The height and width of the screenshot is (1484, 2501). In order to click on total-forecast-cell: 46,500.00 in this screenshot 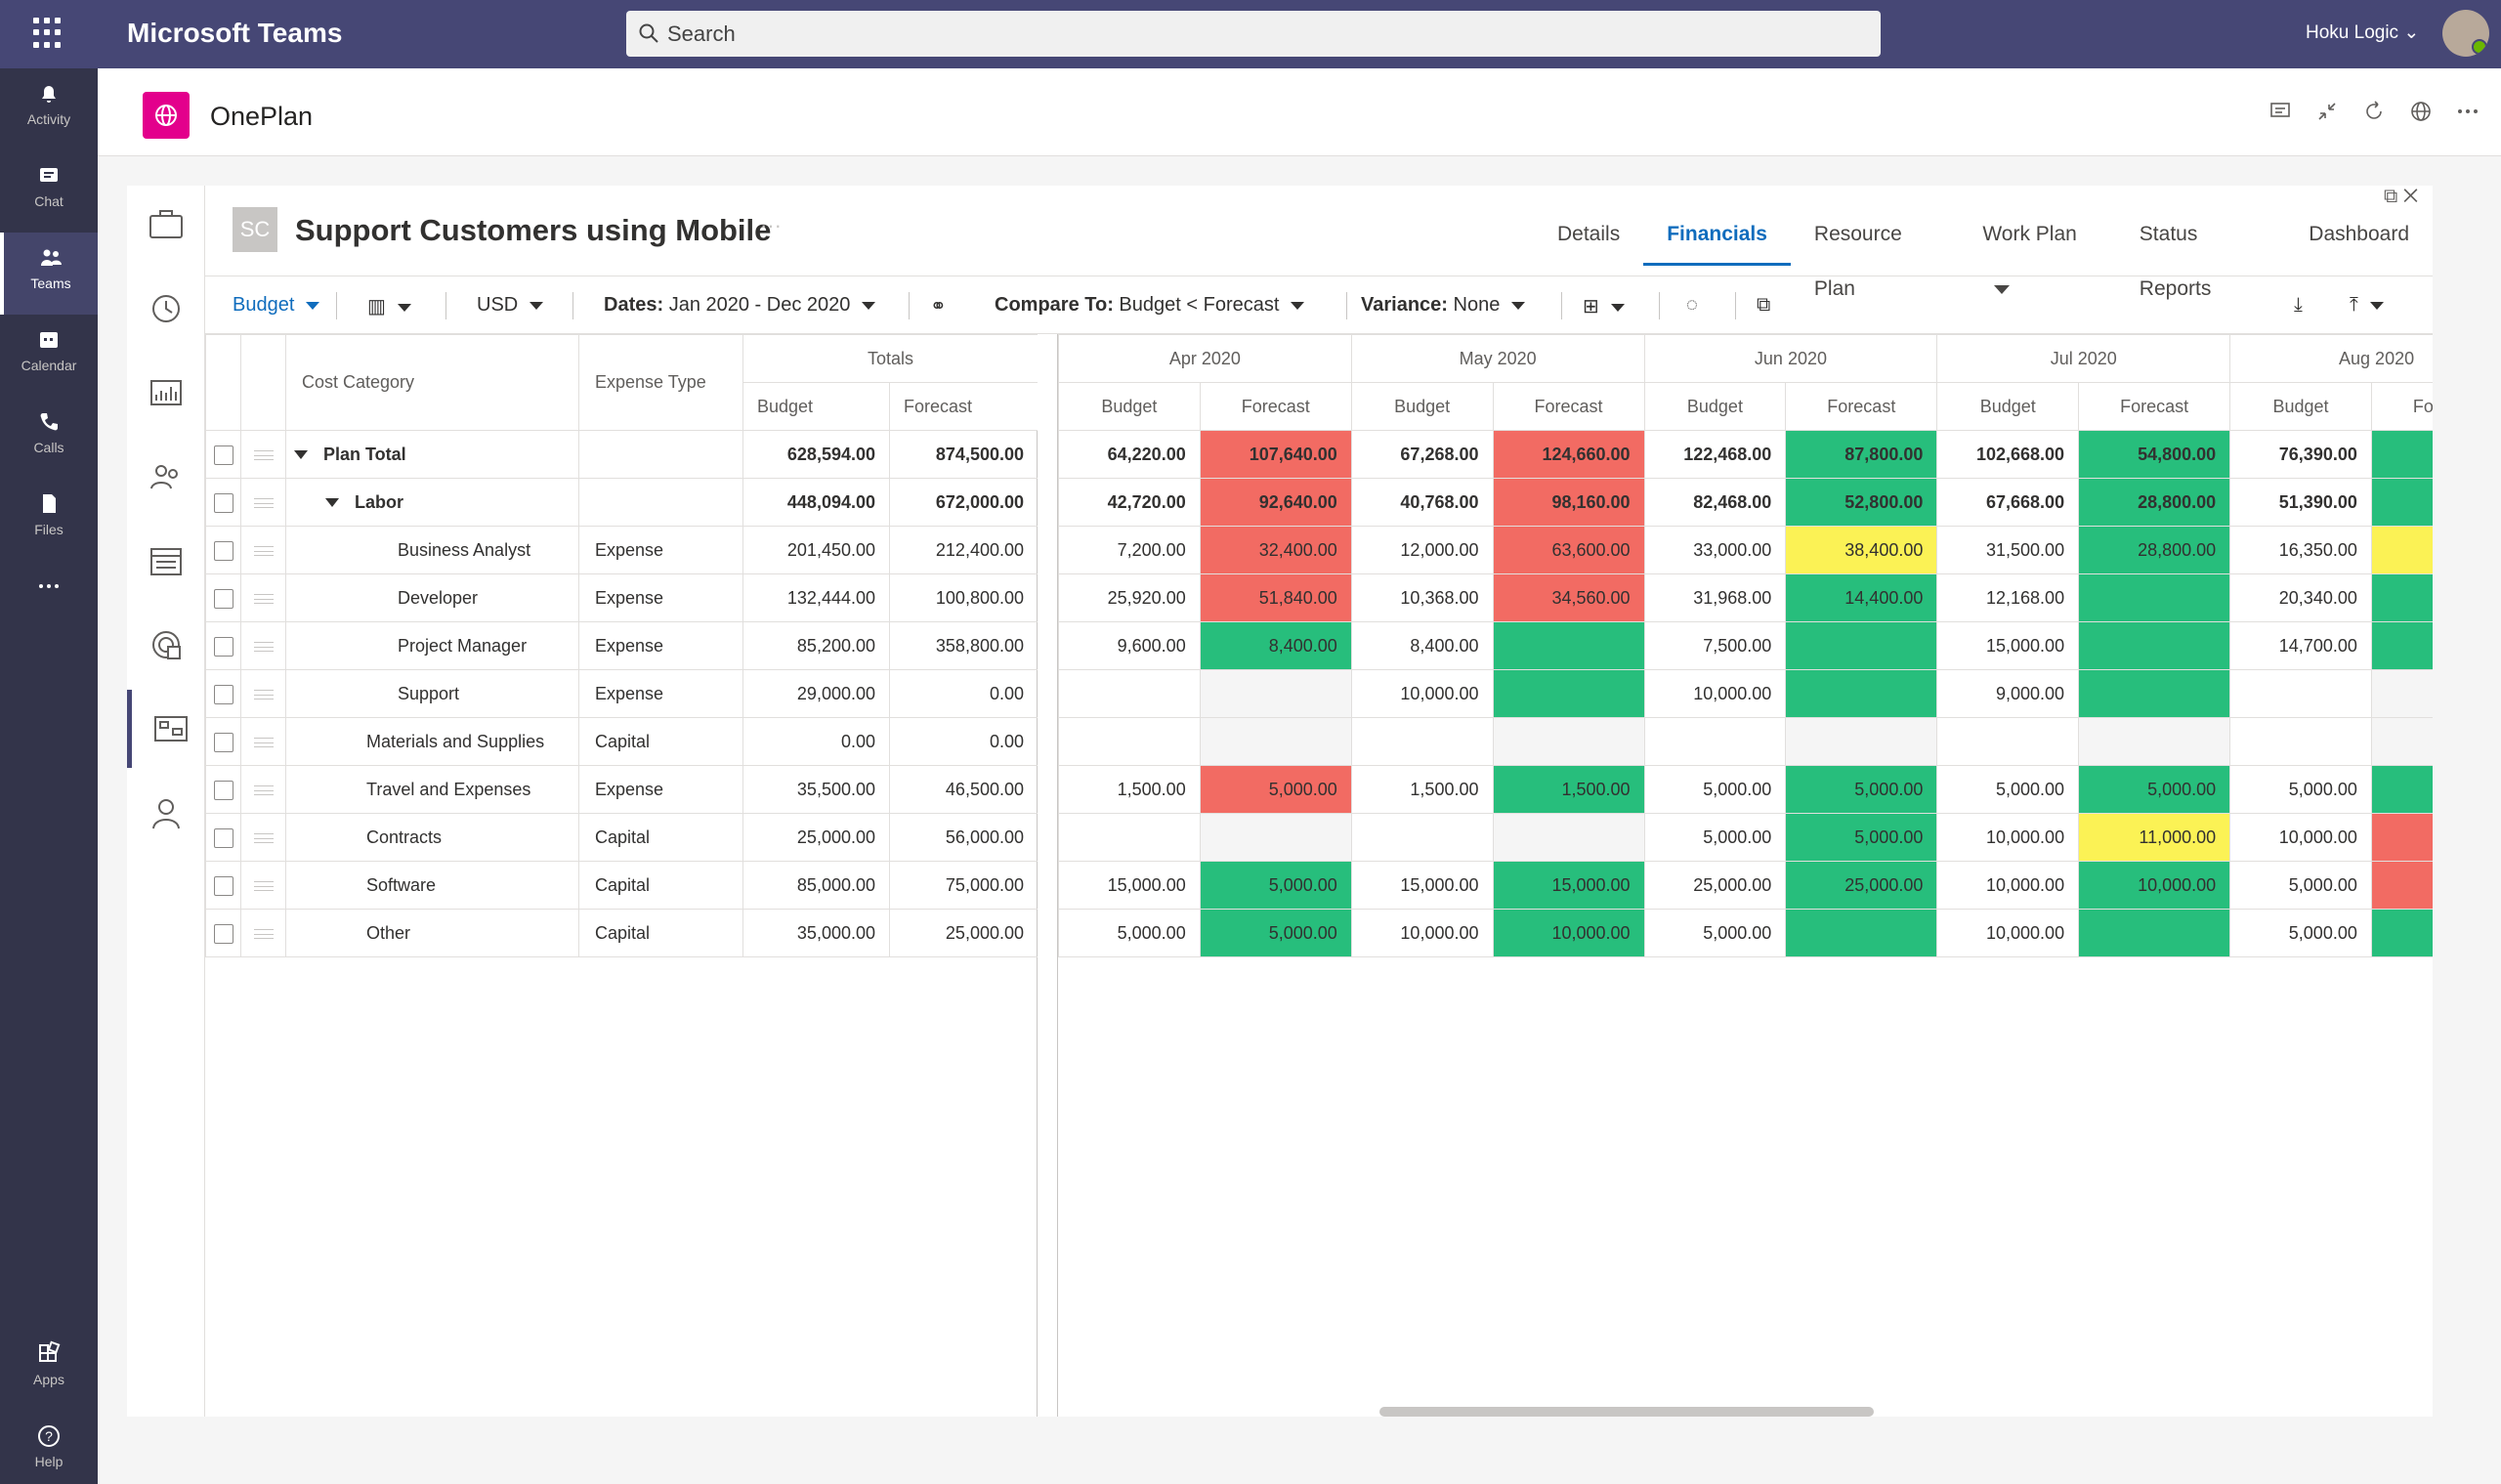, I will do `click(964, 790)`.